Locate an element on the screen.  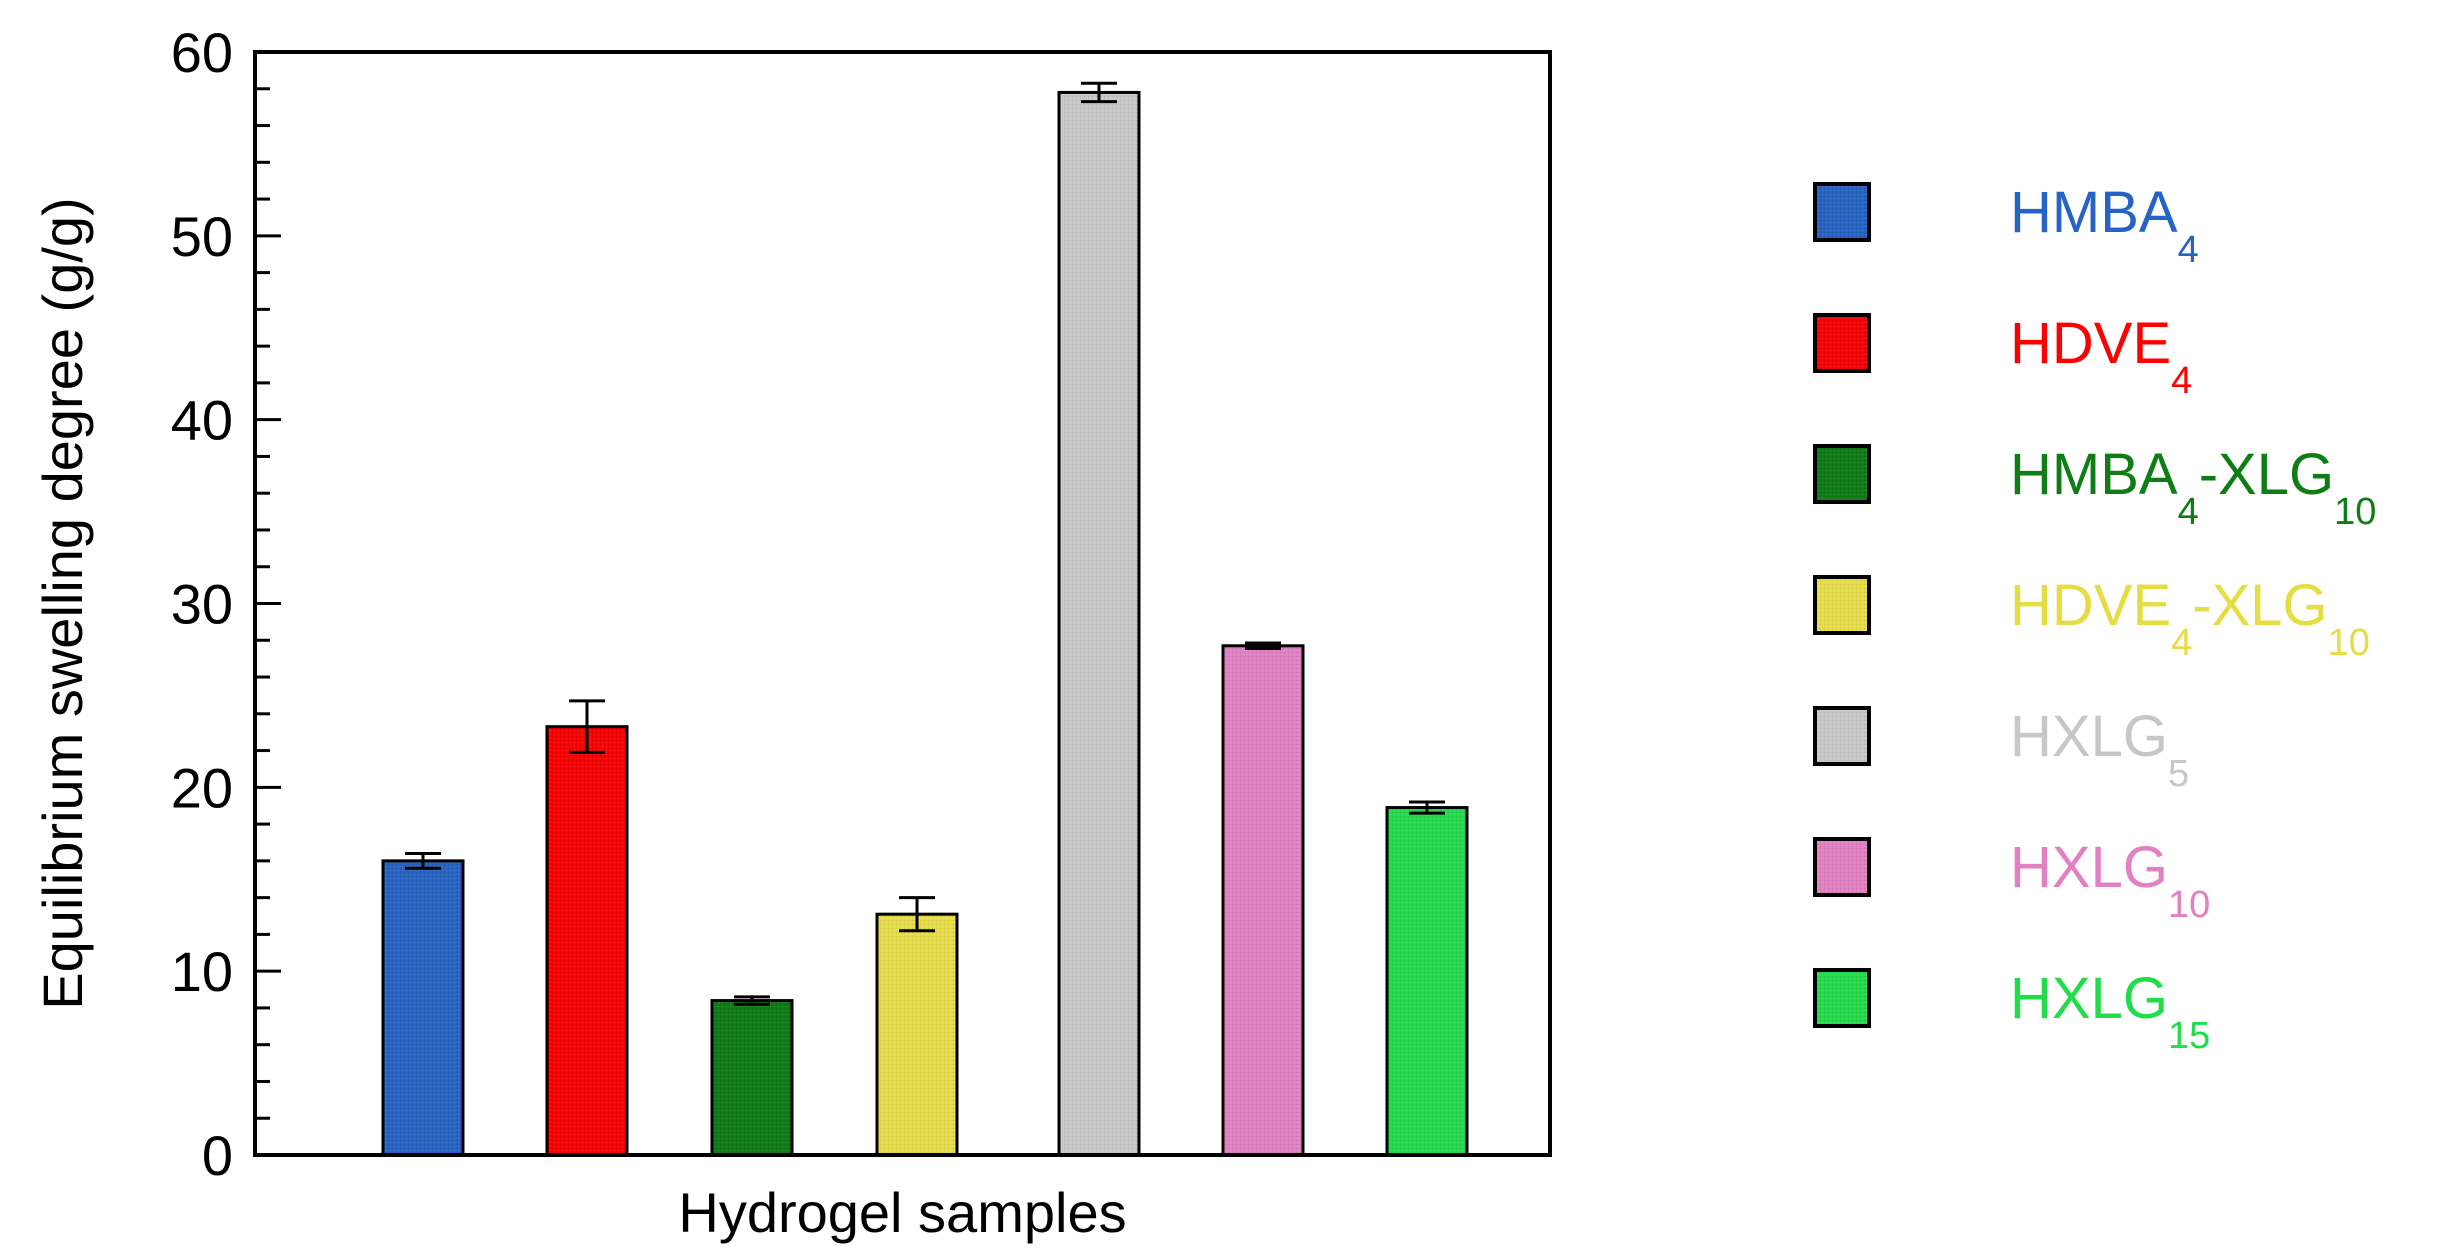
legend-item: HMBA4 is located at coordinates (2006, 225).